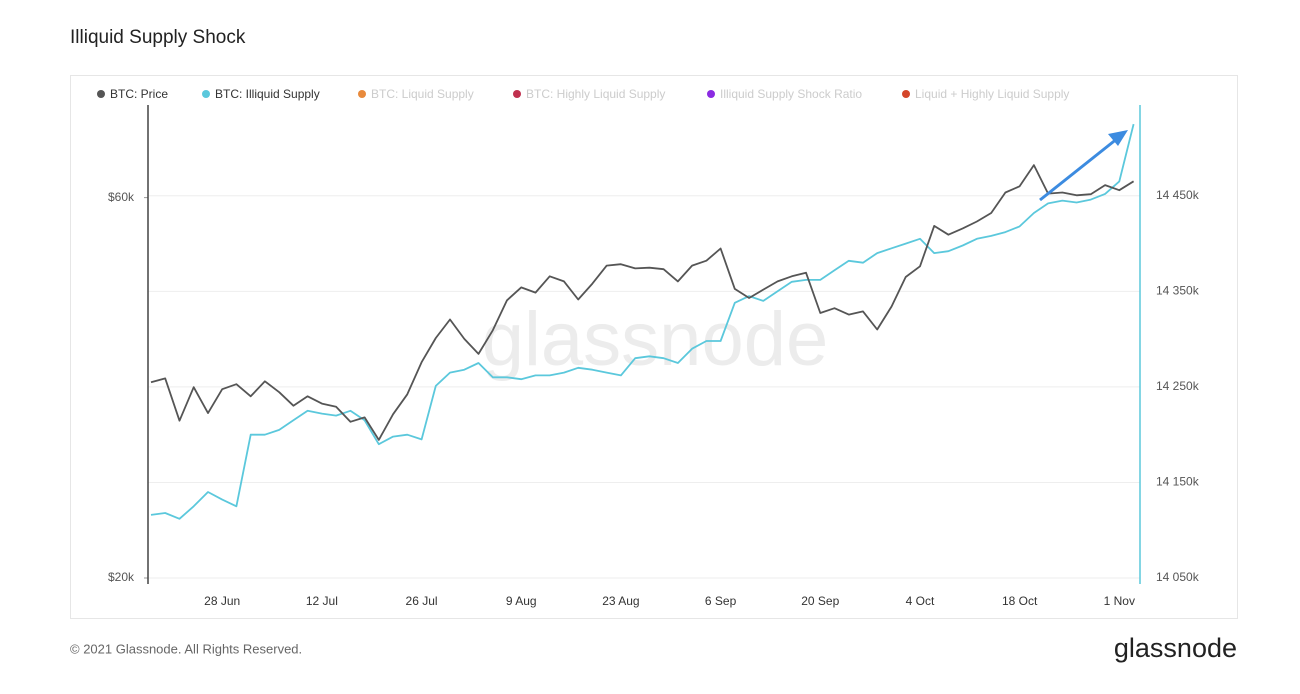 The height and width of the screenshot is (694, 1300). What do you see at coordinates (422, 601) in the screenshot?
I see `x-tick-label: 26 Jul` at bounding box center [422, 601].